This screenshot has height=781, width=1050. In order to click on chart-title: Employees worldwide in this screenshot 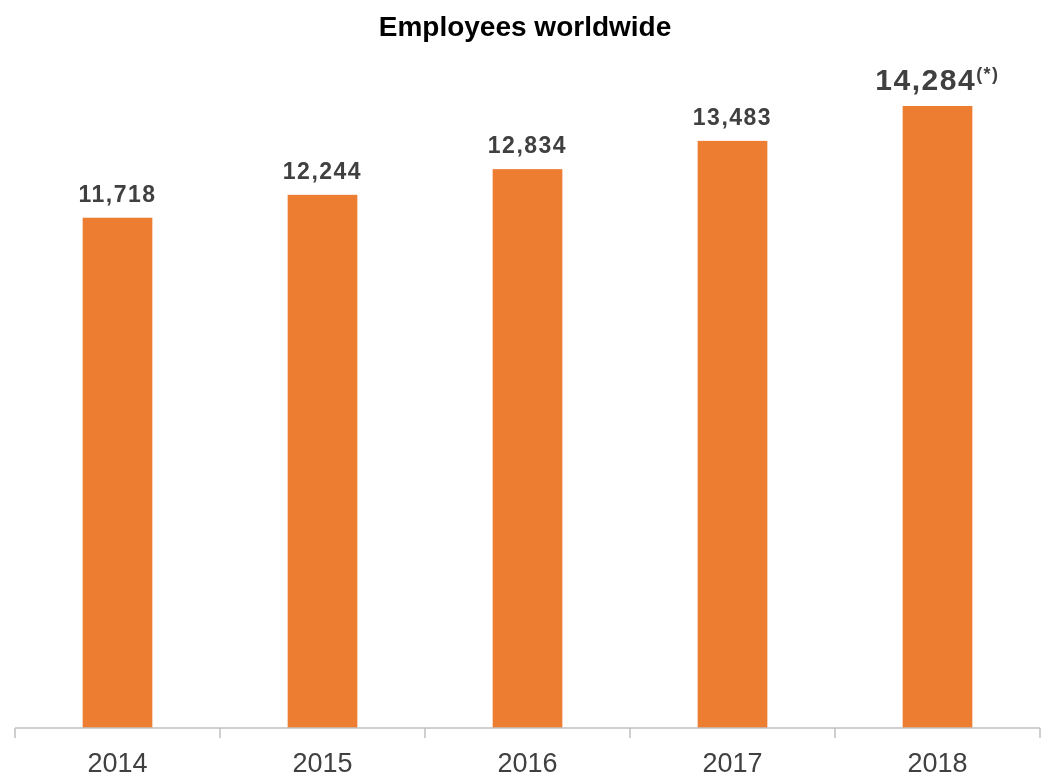, I will do `click(525, 26)`.